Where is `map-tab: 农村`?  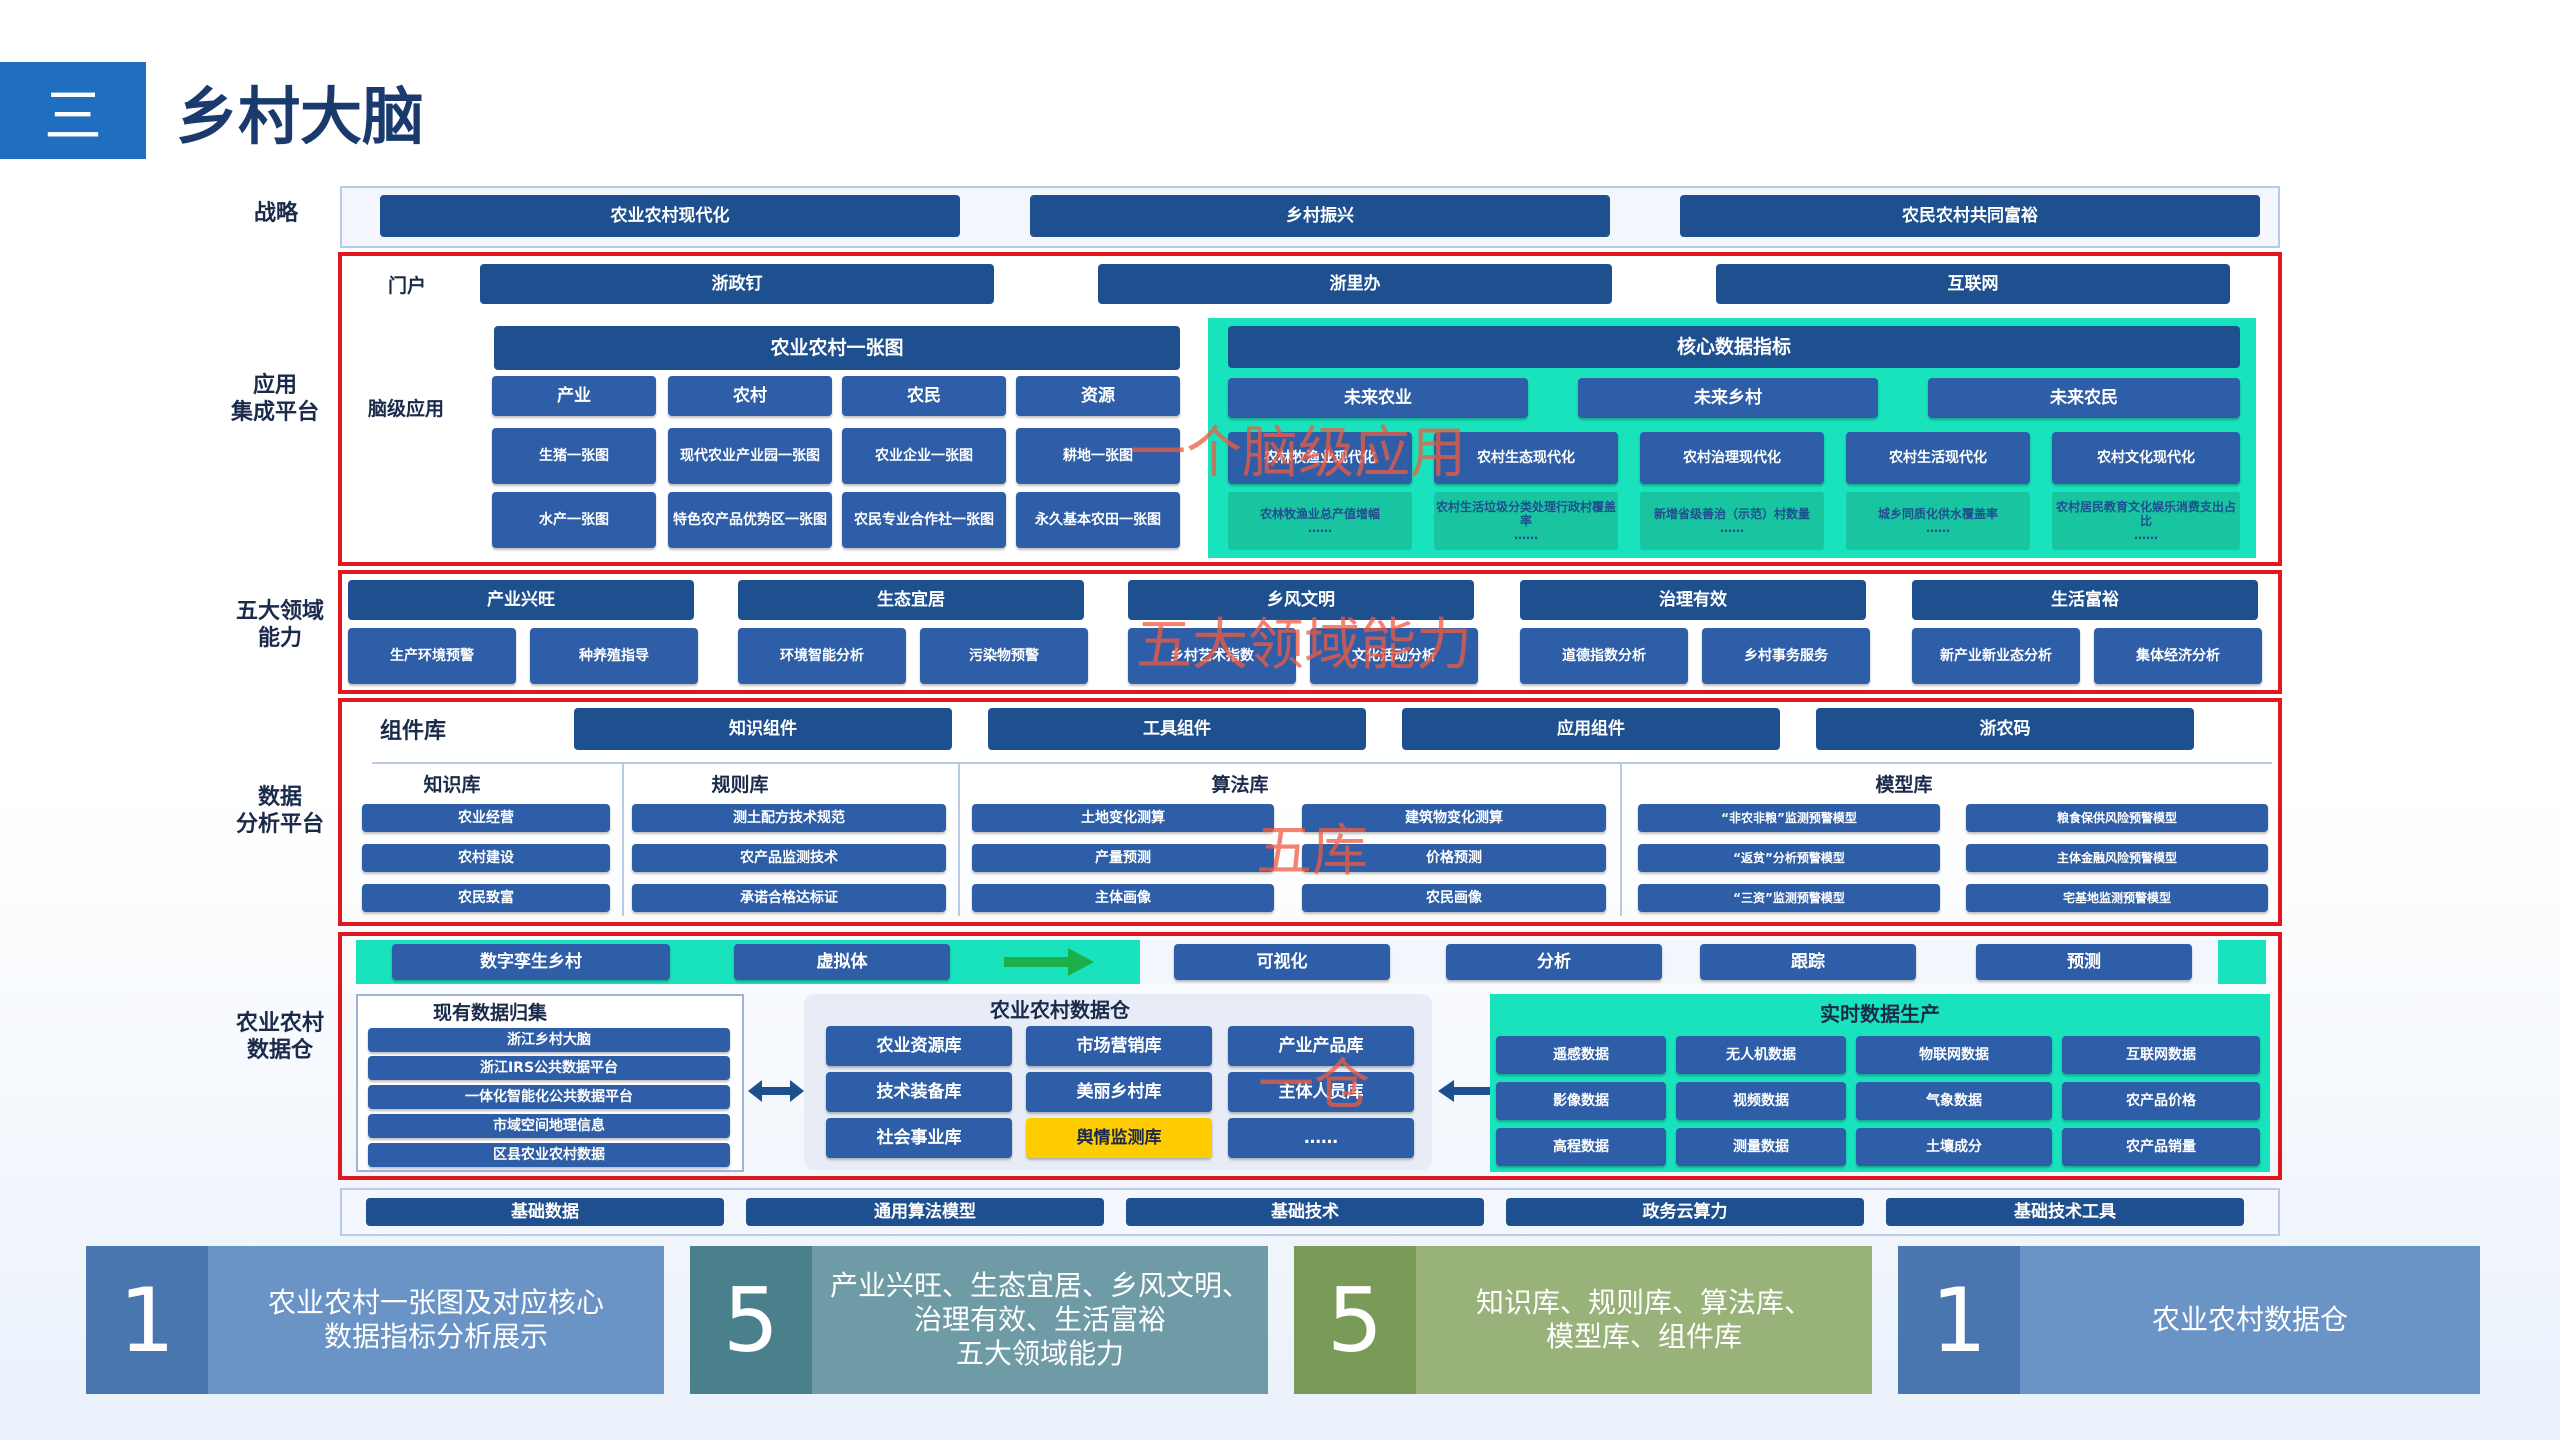 map-tab: 农村 is located at coordinates (750, 396).